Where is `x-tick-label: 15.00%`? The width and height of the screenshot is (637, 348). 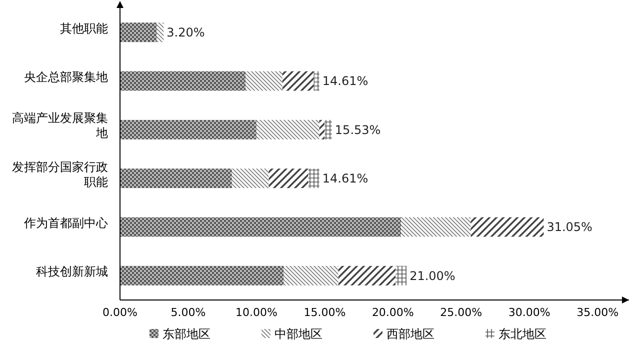
x-tick-label: 15.00% is located at coordinates (325, 312).